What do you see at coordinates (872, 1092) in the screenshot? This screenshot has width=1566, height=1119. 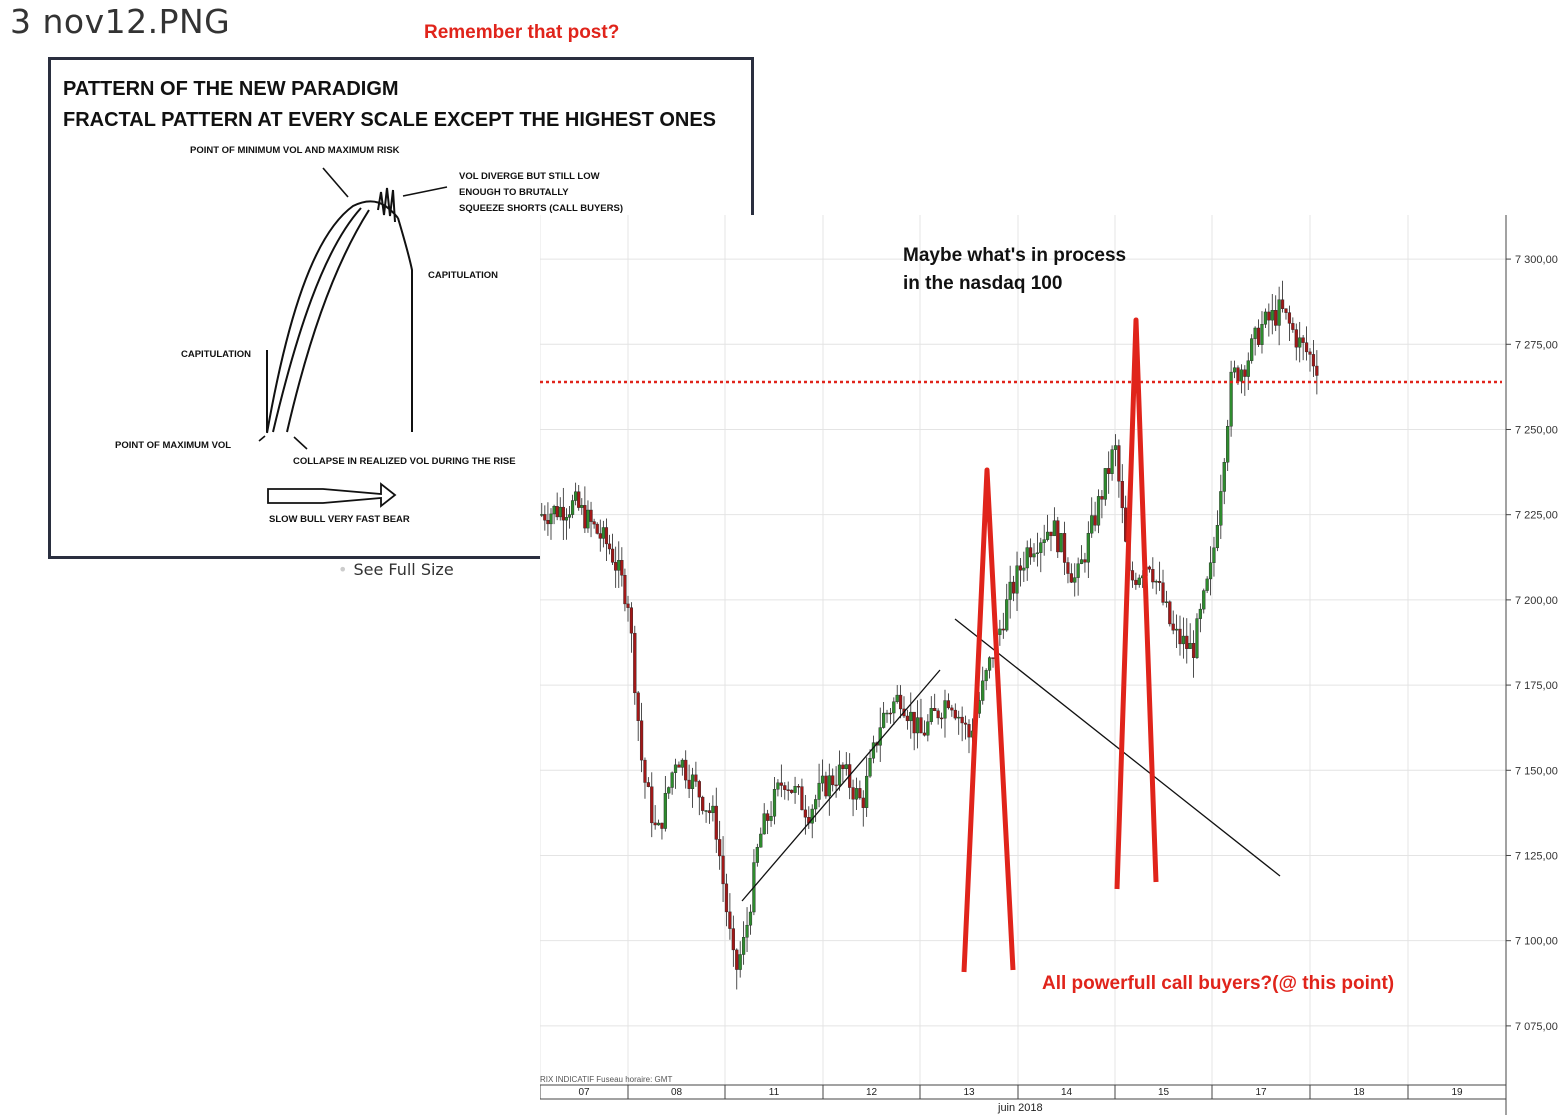 I see `x-tick-label: 12` at bounding box center [872, 1092].